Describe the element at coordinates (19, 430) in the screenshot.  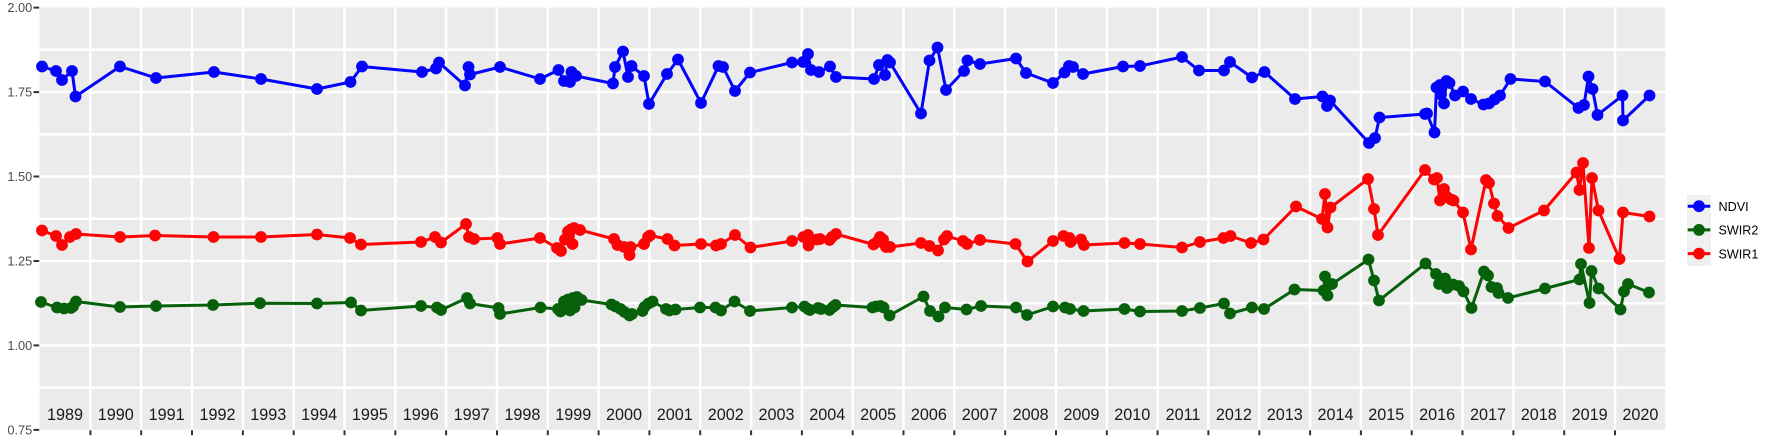
I see `svg-text: 0.75` at that location.